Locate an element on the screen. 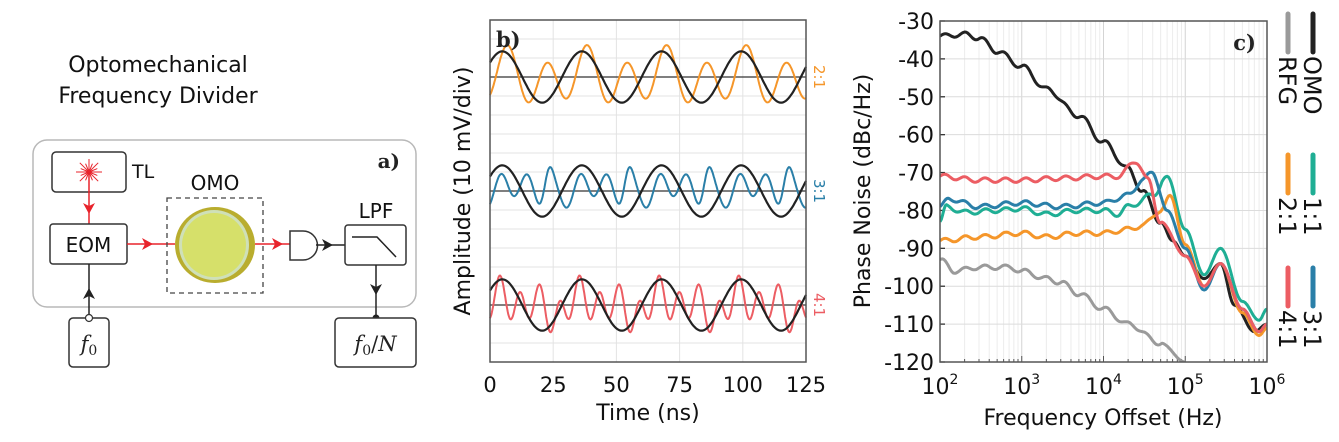 The width and height of the screenshot is (1339, 442). y-tick-label: -70 is located at coordinates (916, 174).